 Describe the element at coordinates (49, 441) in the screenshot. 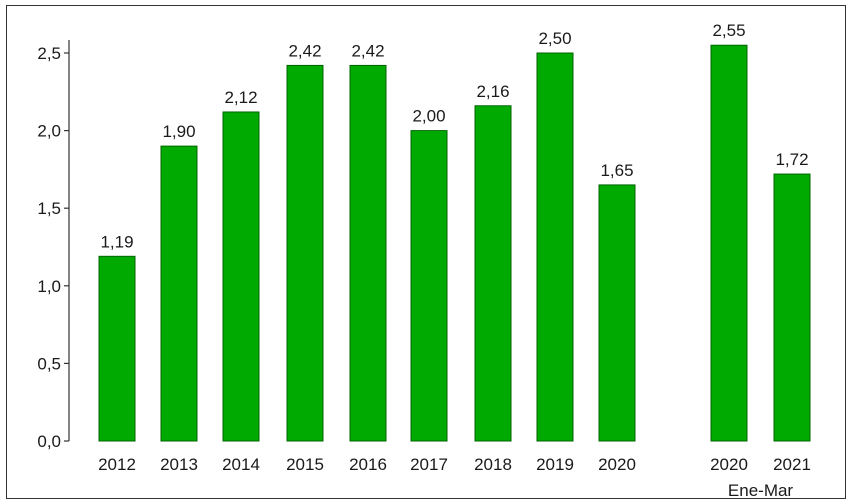

I see `y-tick-label: 0,0` at that location.